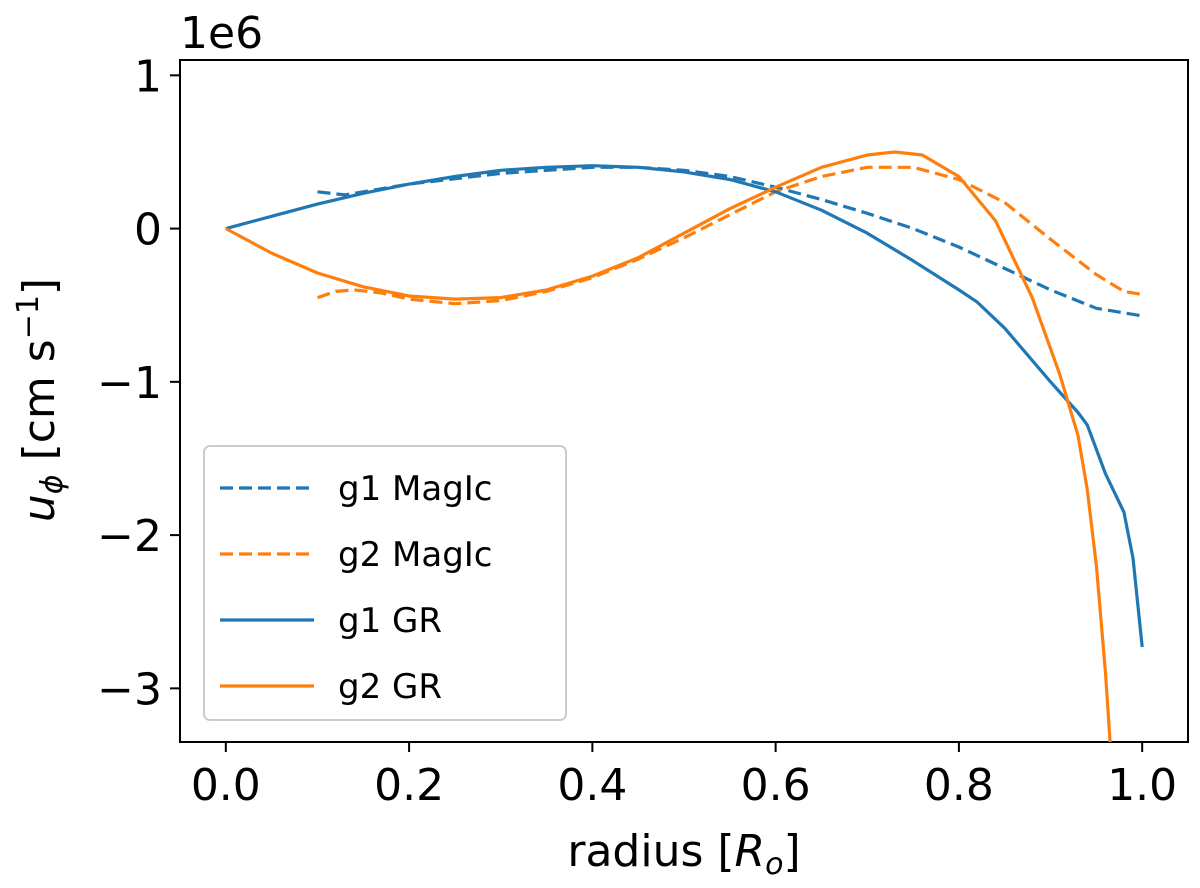  What do you see at coordinates (390, 687) in the screenshot?
I see `legend-label: g2 GR` at bounding box center [390, 687].